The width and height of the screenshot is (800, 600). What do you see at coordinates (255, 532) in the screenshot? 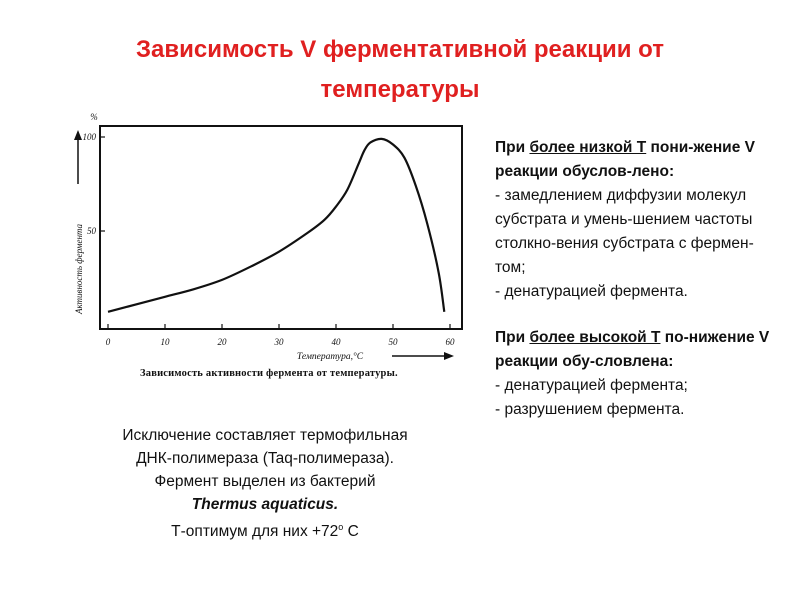
I see `t-optimum-text: Т-оптимум для них +72` at bounding box center [255, 532].